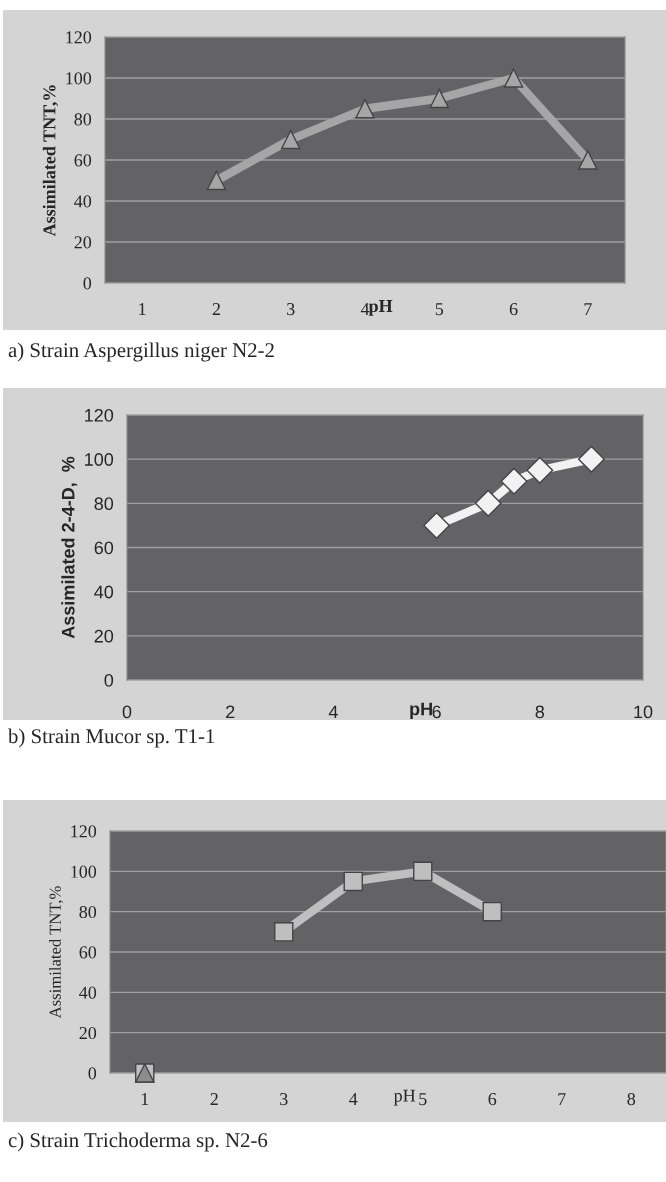 This screenshot has height=1182, width=666. Describe the element at coordinates (138, 1142) in the screenshot. I see `text: c) Strain Trichoderma sp. N2-6` at that location.